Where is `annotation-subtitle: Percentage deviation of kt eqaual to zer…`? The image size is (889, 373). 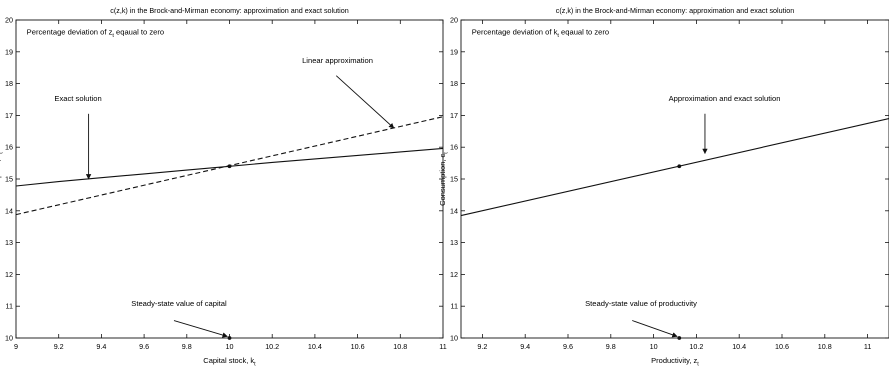 annotation-subtitle: Percentage deviation of kt eqaual to zer… is located at coordinates (540, 33).